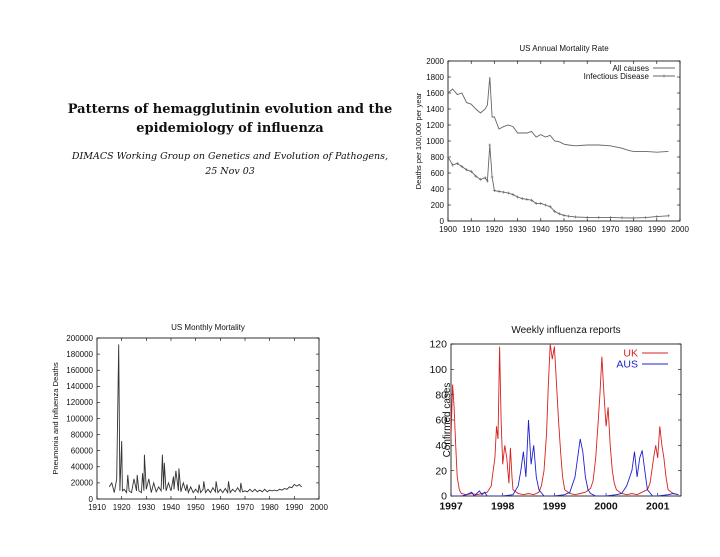 This screenshot has width=720, height=557. What do you see at coordinates (664, 76) in the screenshot?
I see `legend-marker` at bounding box center [664, 76].